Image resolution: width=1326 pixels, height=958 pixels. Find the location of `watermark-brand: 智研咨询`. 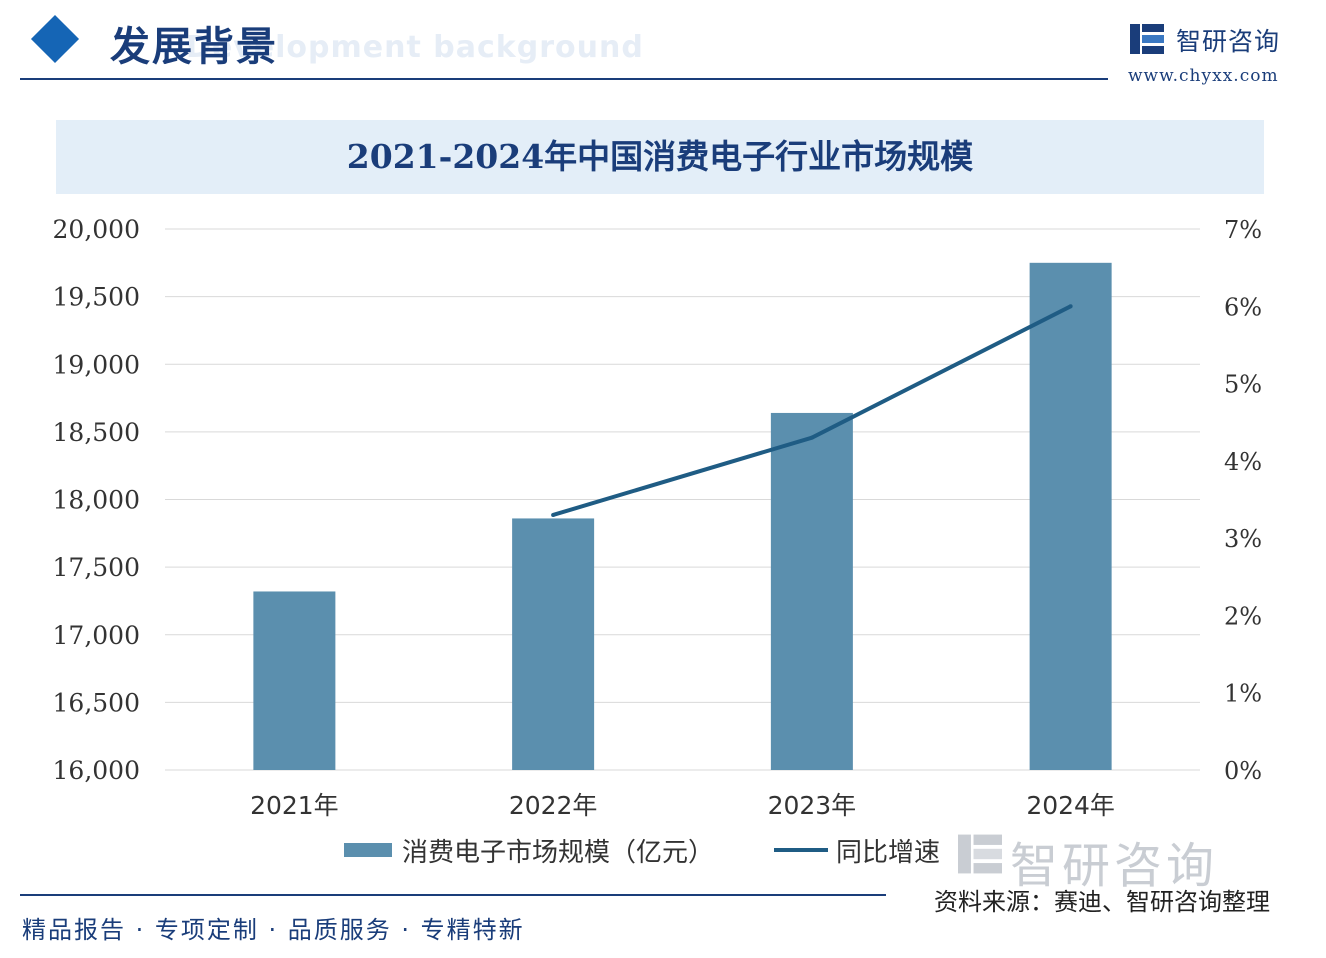

watermark-brand: 智研咨询 is located at coordinates (1114, 866).